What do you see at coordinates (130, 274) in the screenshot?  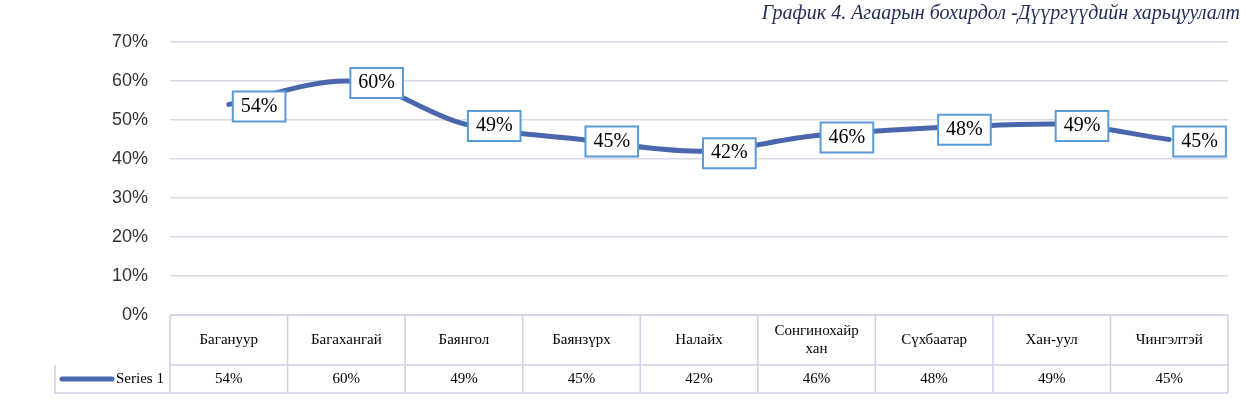 I see `y-tick-label: 10%` at bounding box center [130, 274].